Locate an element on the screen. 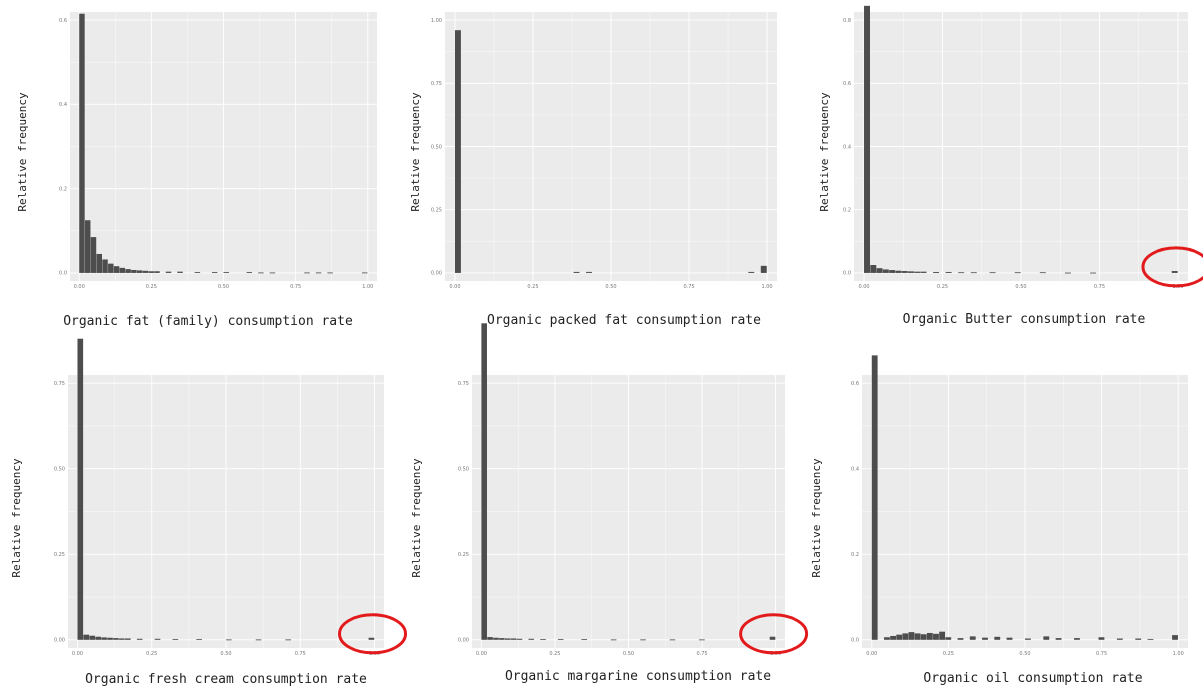 Image resolution: width=1203 pixels, height=689 pixels. x-axis-label: Organic packed fat consumption rate is located at coordinates (624, 320).